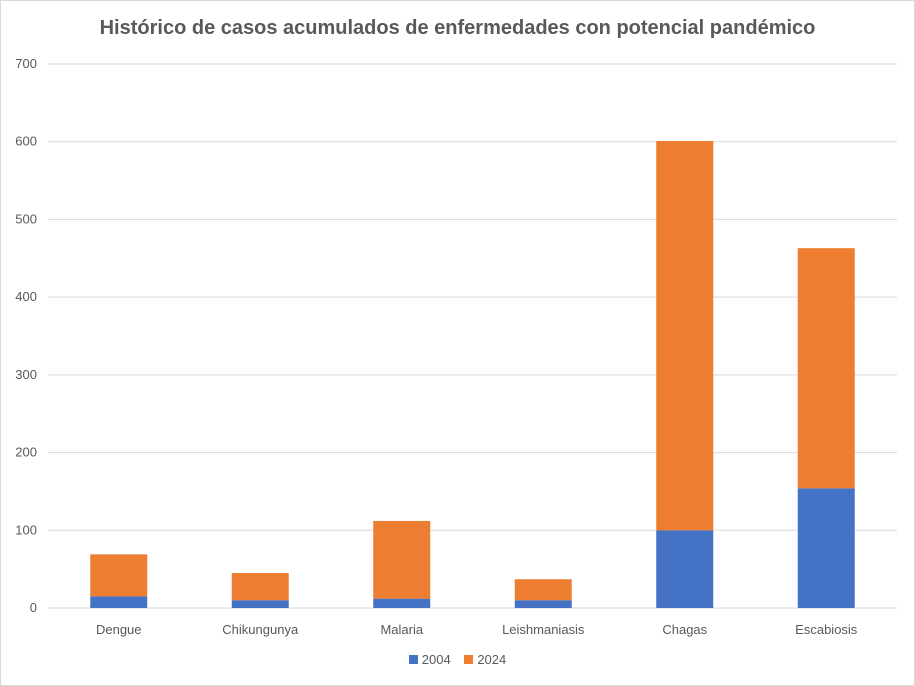 Image resolution: width=915 pixels, height=686 pixels. Describe the element at coordinates (119, 629) in the screenshot. I see `x-tick-label: Dengue` at that location.